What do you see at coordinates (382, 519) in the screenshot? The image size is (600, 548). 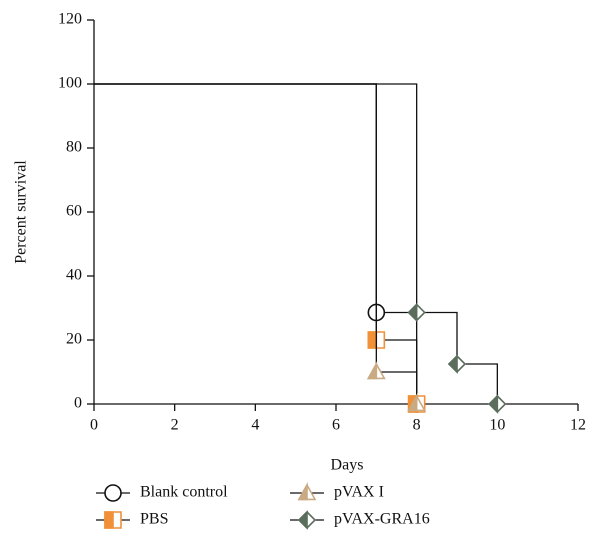 I see `legend-label: pVAX-GRA16` at bounding box center [382, 519].